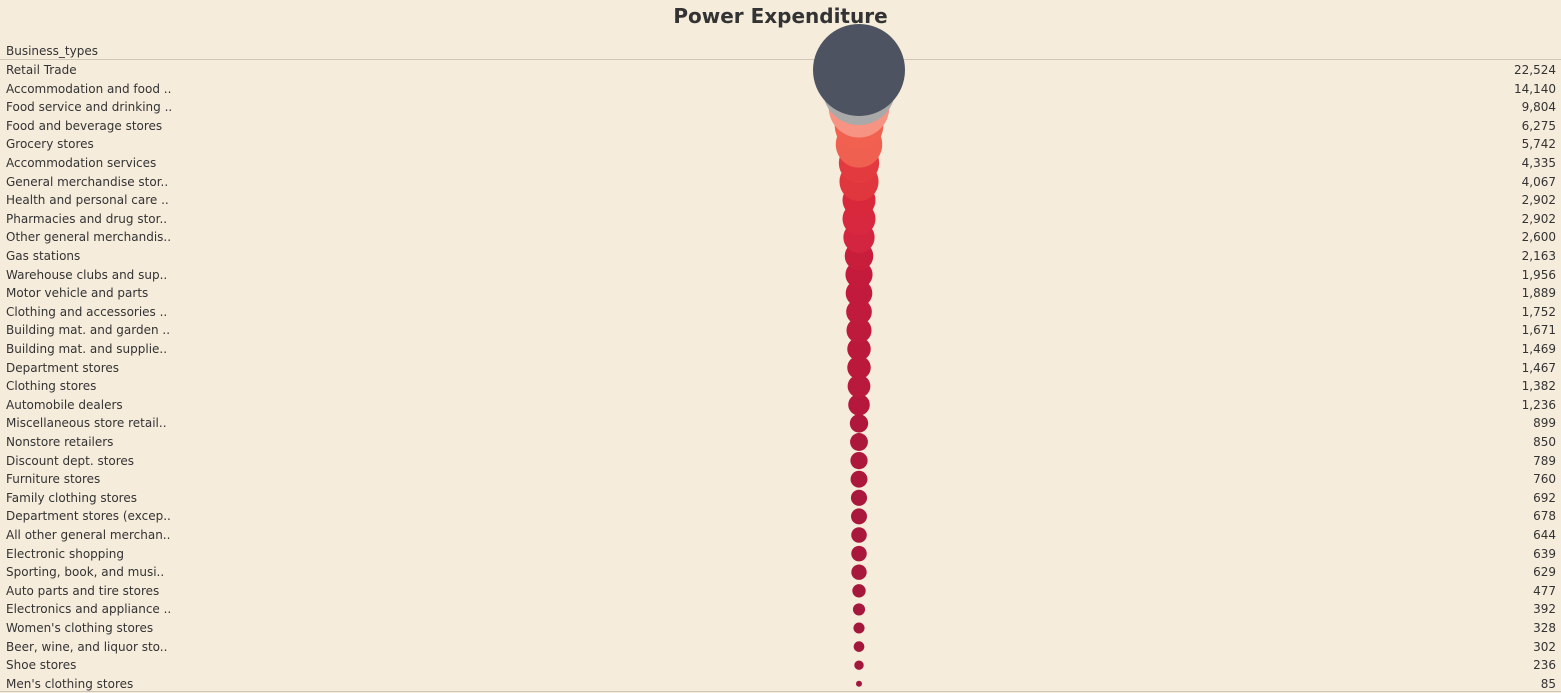  What do you see at coordinates (1538, 125) in the screenshot?
I see `value-label: 6,275` at bounding box center [1538, 125].